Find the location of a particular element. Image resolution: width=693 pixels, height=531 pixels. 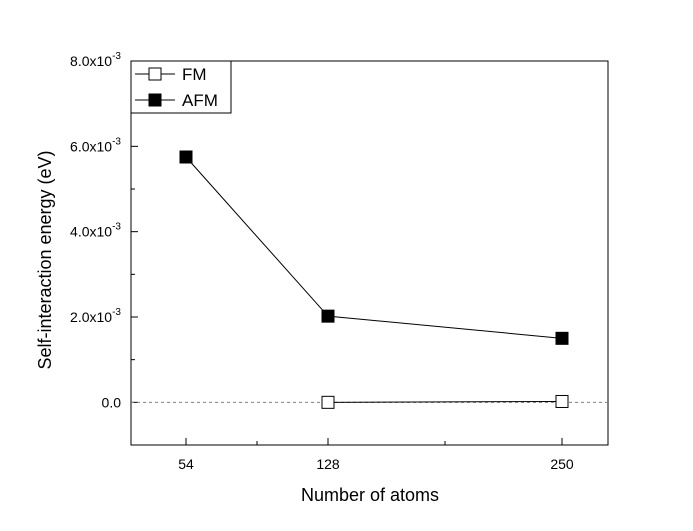

y-tick-label: 4.0x10⁻³ is located at coordinates (95, 231).